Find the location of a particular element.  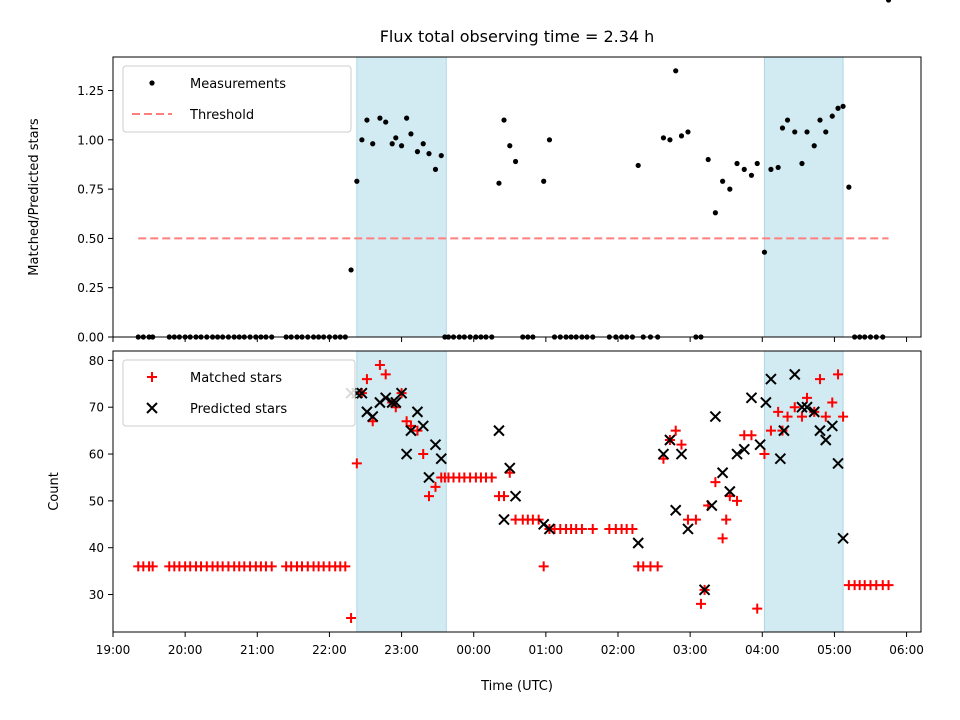

legend-box is located at coordinates (239, 393).